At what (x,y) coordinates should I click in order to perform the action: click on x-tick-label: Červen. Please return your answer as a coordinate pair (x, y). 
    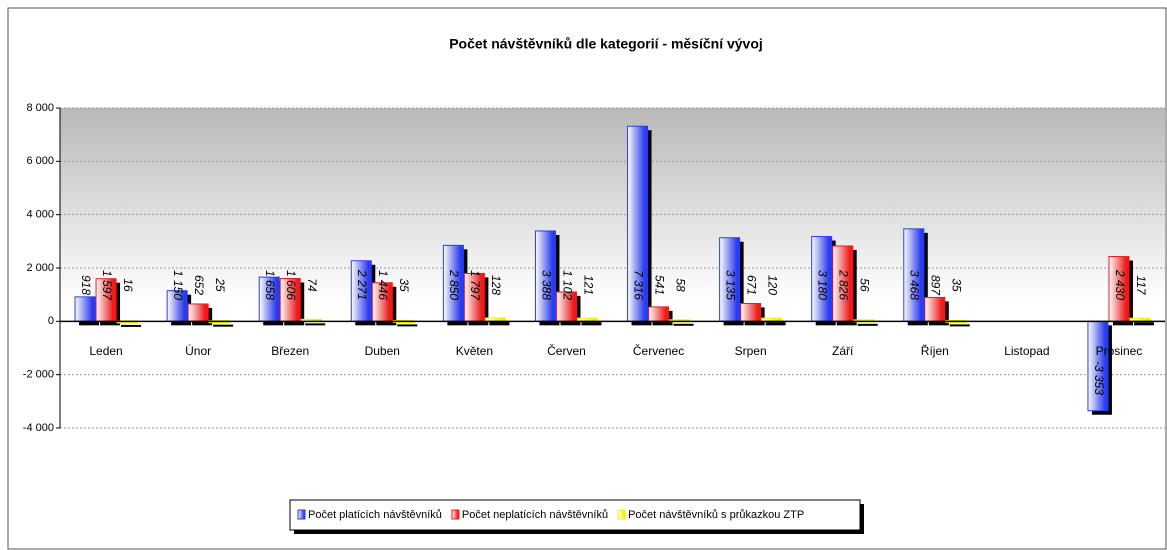
    Looking at the image, I should click on (566, 350).